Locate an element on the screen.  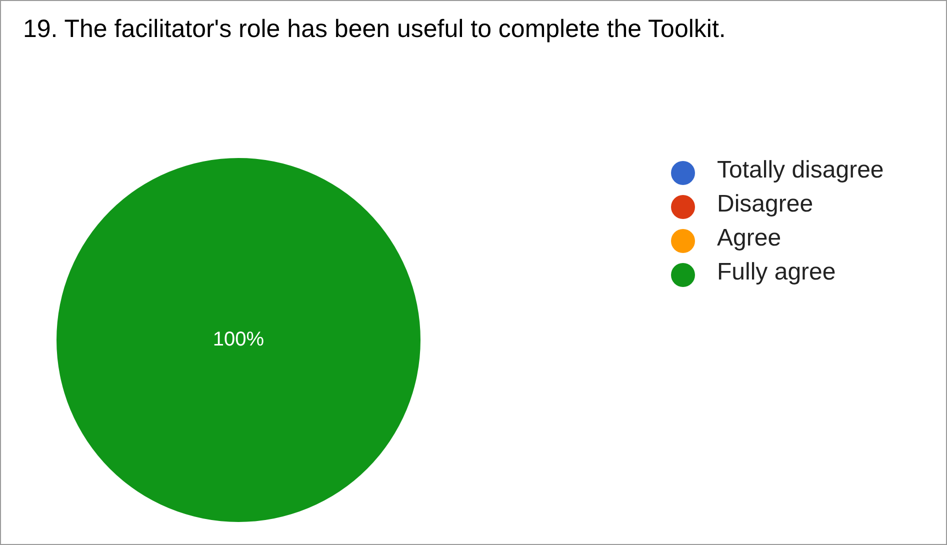
legend-label: Totally disagree is located at coordinates (800, 170).